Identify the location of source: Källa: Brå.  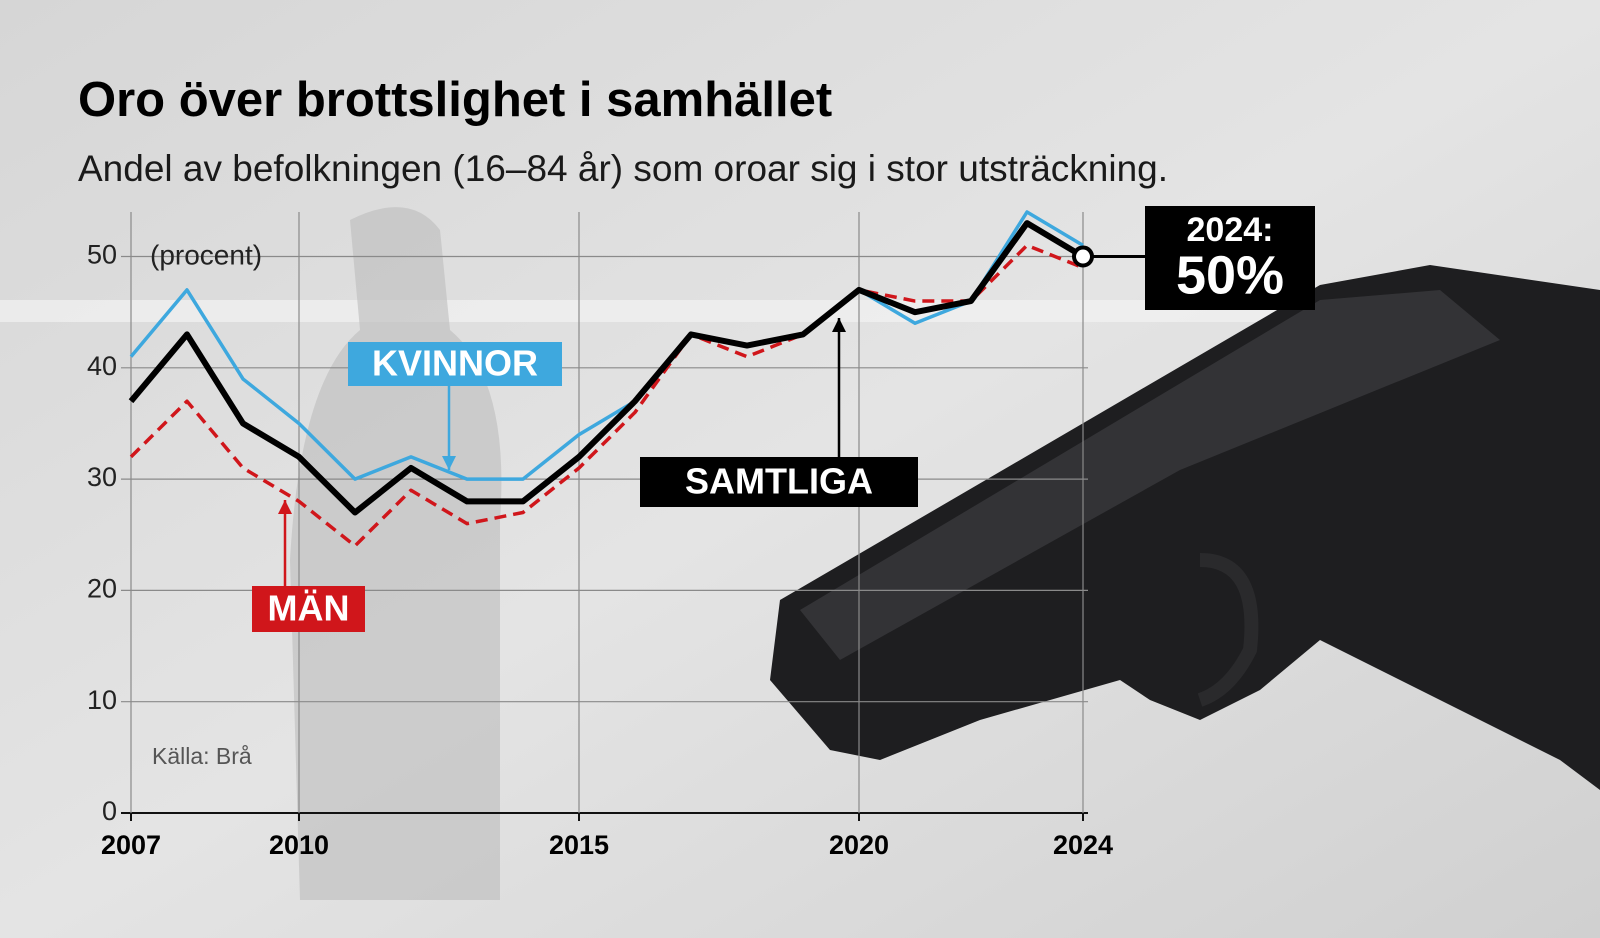
(202, 756).